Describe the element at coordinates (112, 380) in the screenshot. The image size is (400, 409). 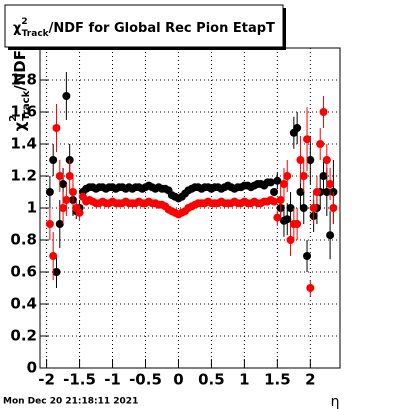
I see `x-tick-label: -1` at that location.